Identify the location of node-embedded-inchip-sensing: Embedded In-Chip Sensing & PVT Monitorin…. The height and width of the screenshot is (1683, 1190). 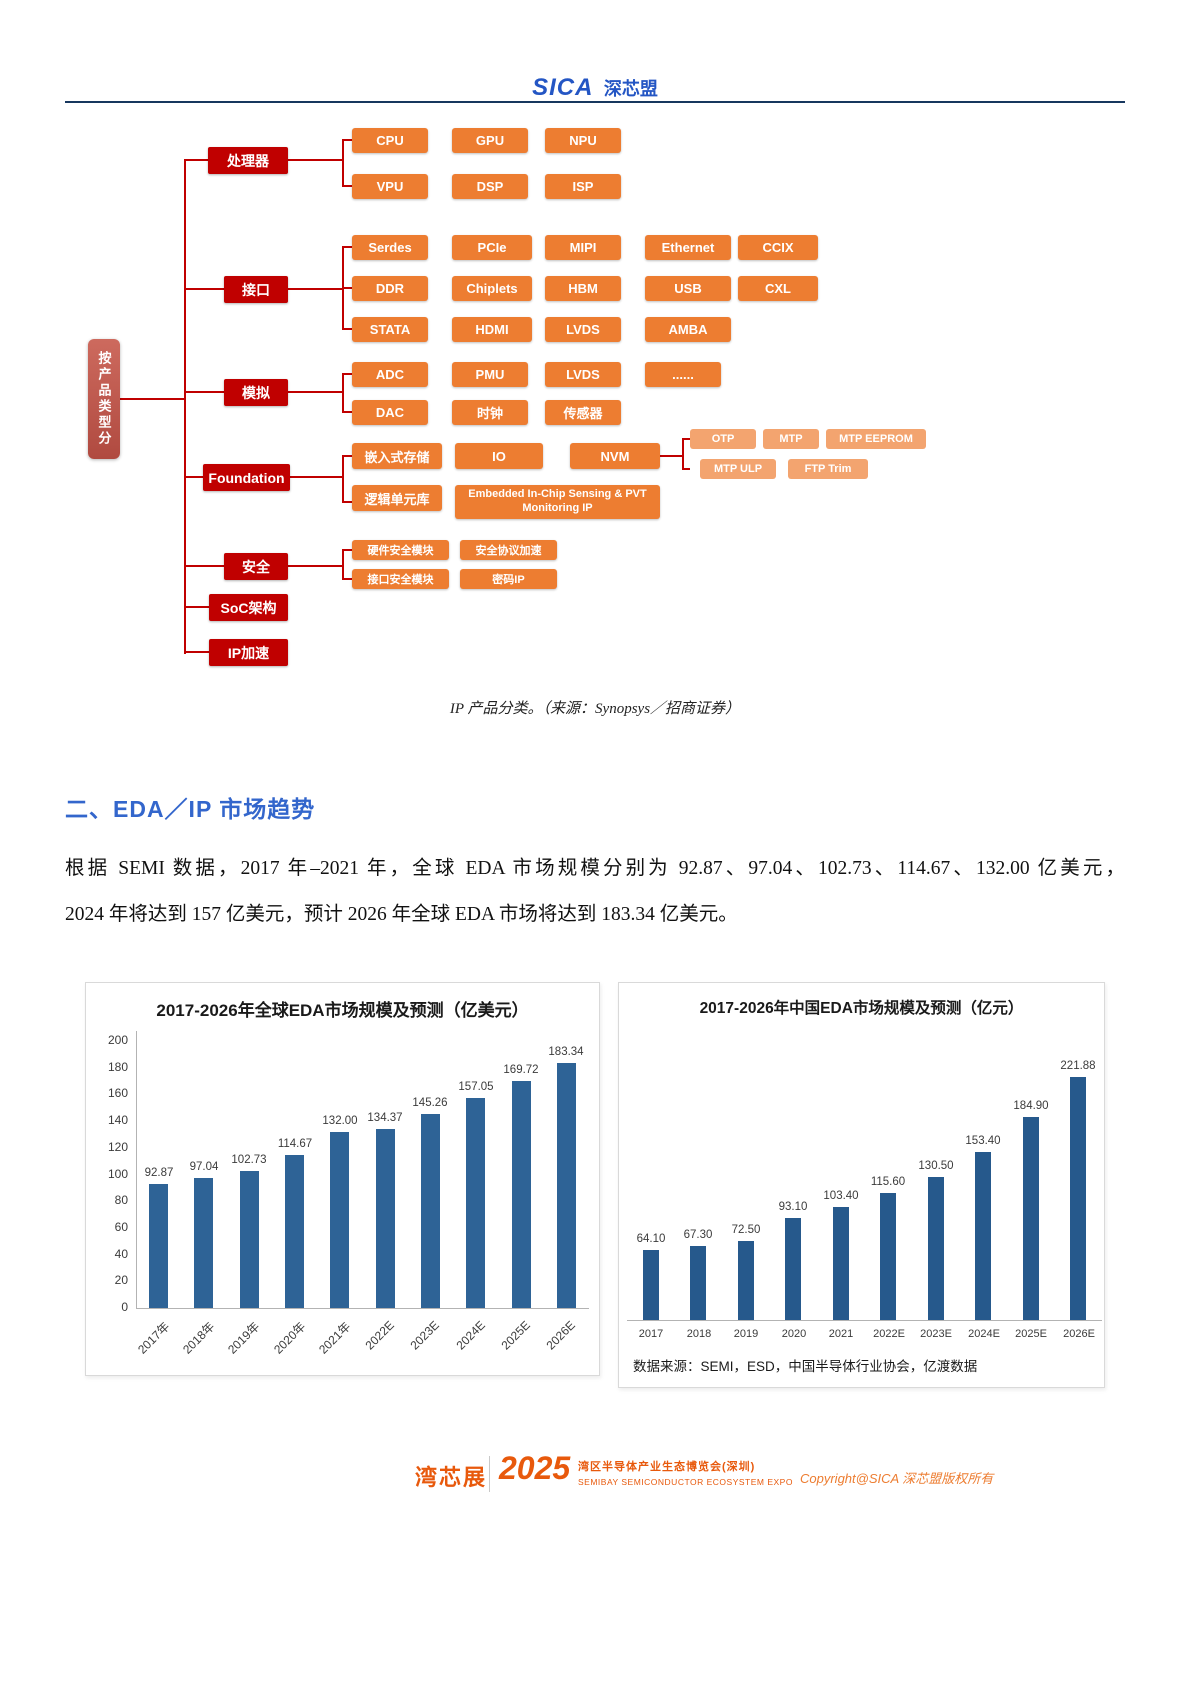
(557, 502).